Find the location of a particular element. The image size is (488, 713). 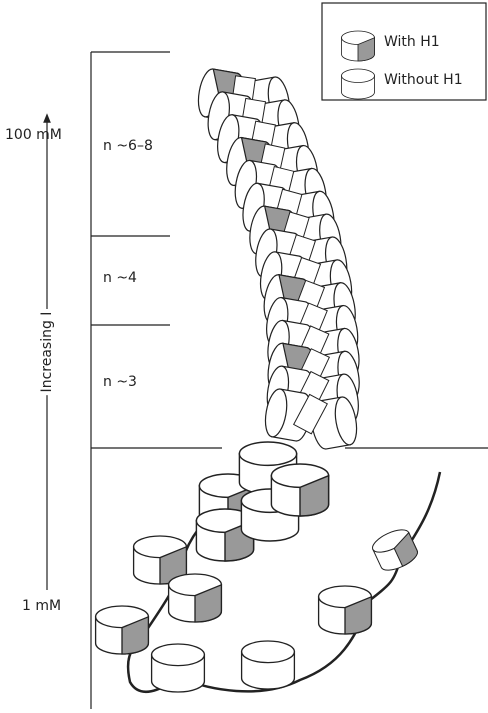

level: n ~4 is located at coordinates (120, 278).